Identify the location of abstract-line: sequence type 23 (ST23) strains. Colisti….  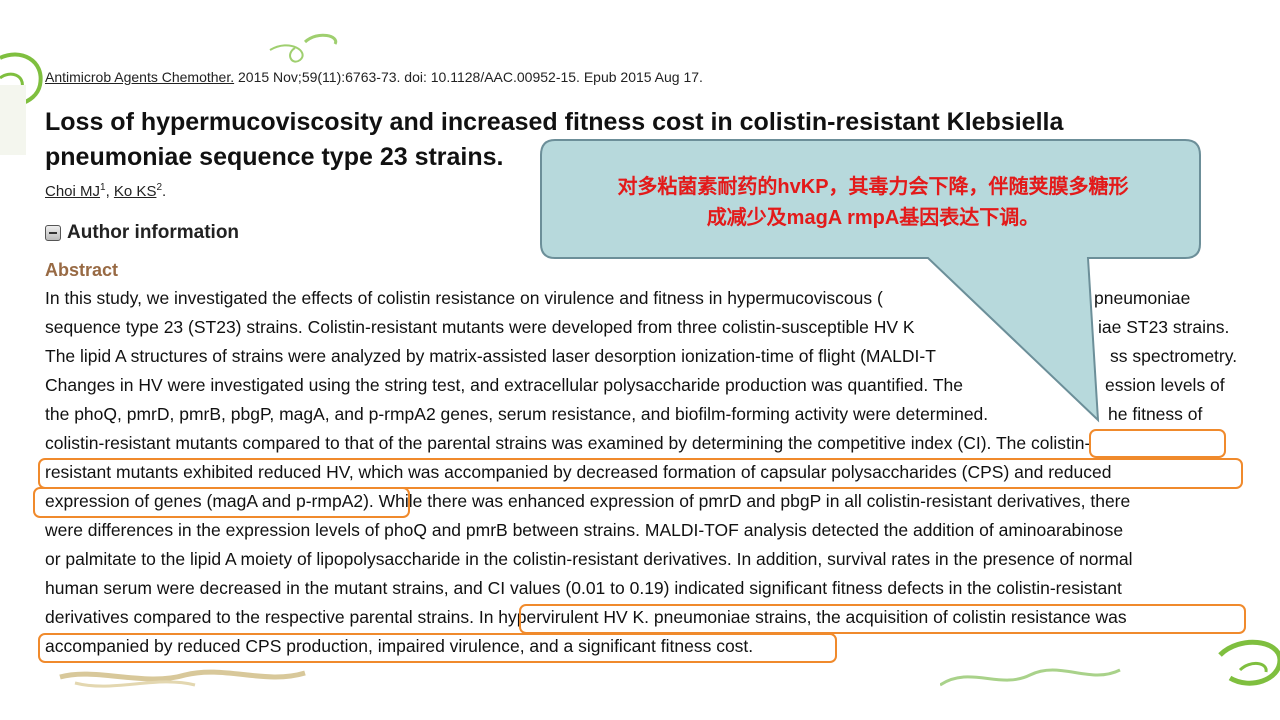
(480, 327).